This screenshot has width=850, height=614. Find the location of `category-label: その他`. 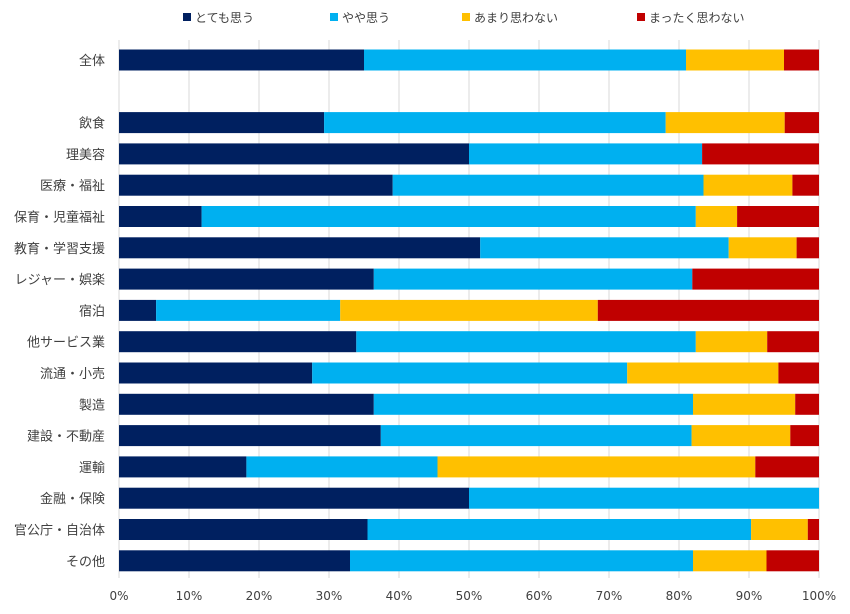

category-label: その他 is located at coordinates (85, 562).